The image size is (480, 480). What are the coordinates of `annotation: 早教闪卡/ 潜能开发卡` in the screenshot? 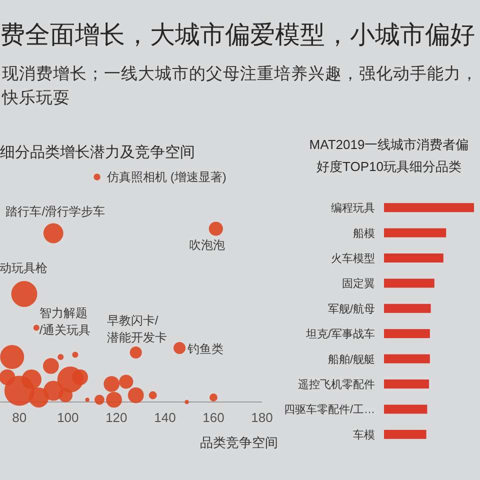 It's located at (136, 329).